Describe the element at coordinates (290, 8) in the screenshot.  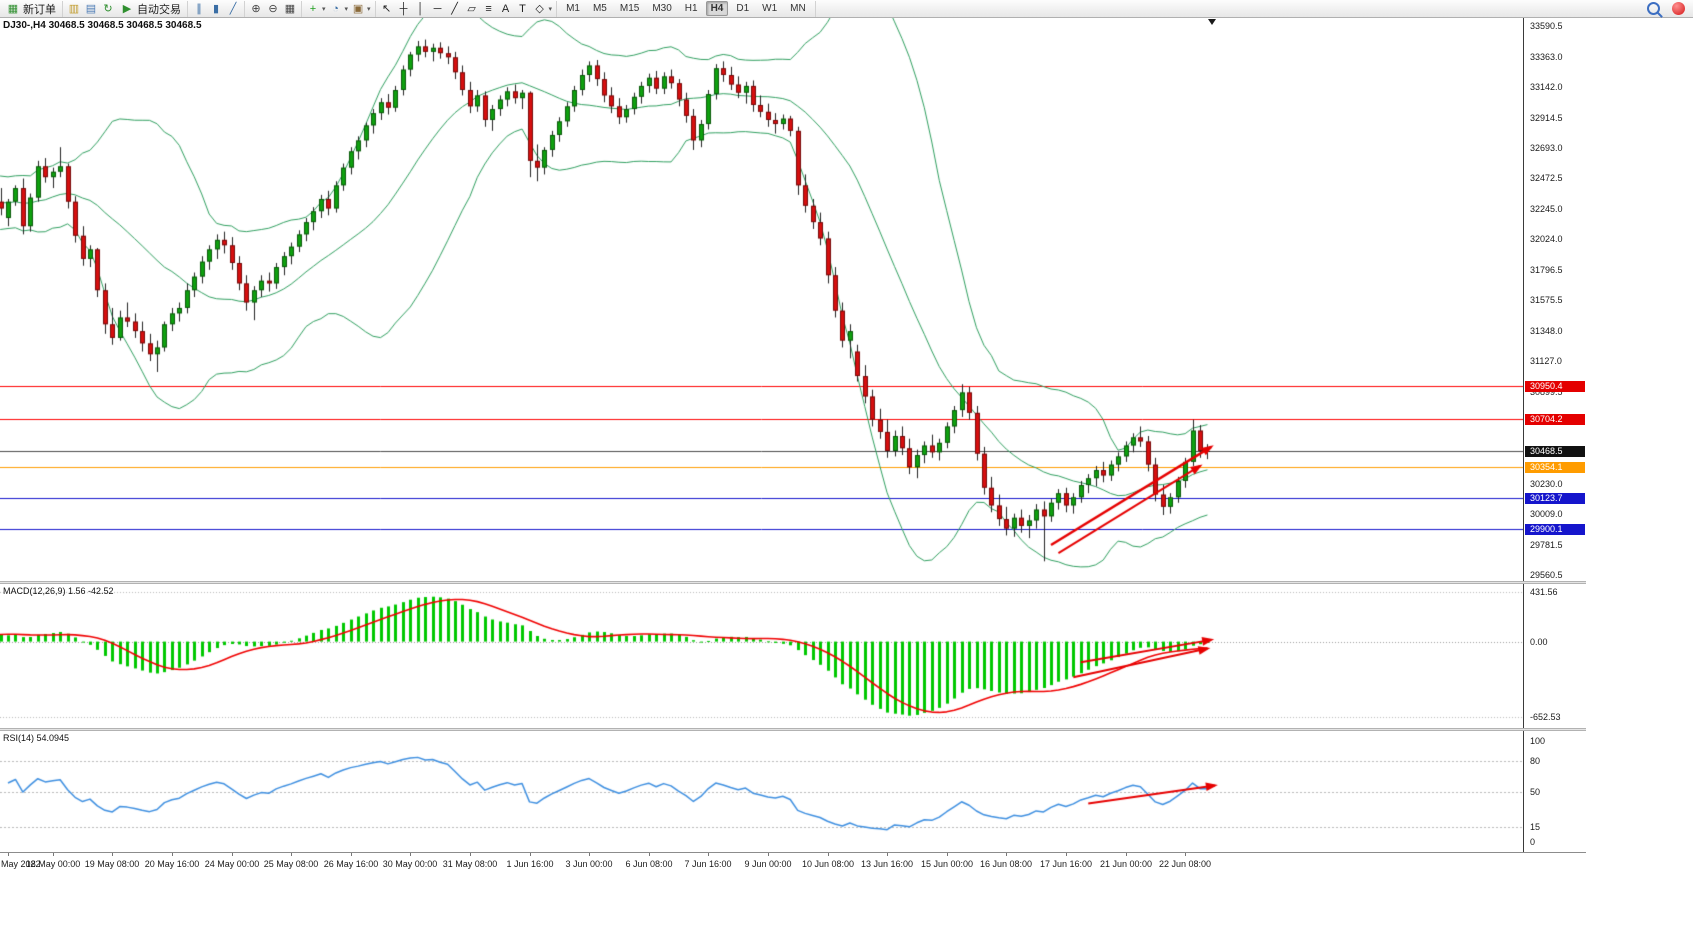
I see `tile-windows-icon: ▦` at that location.